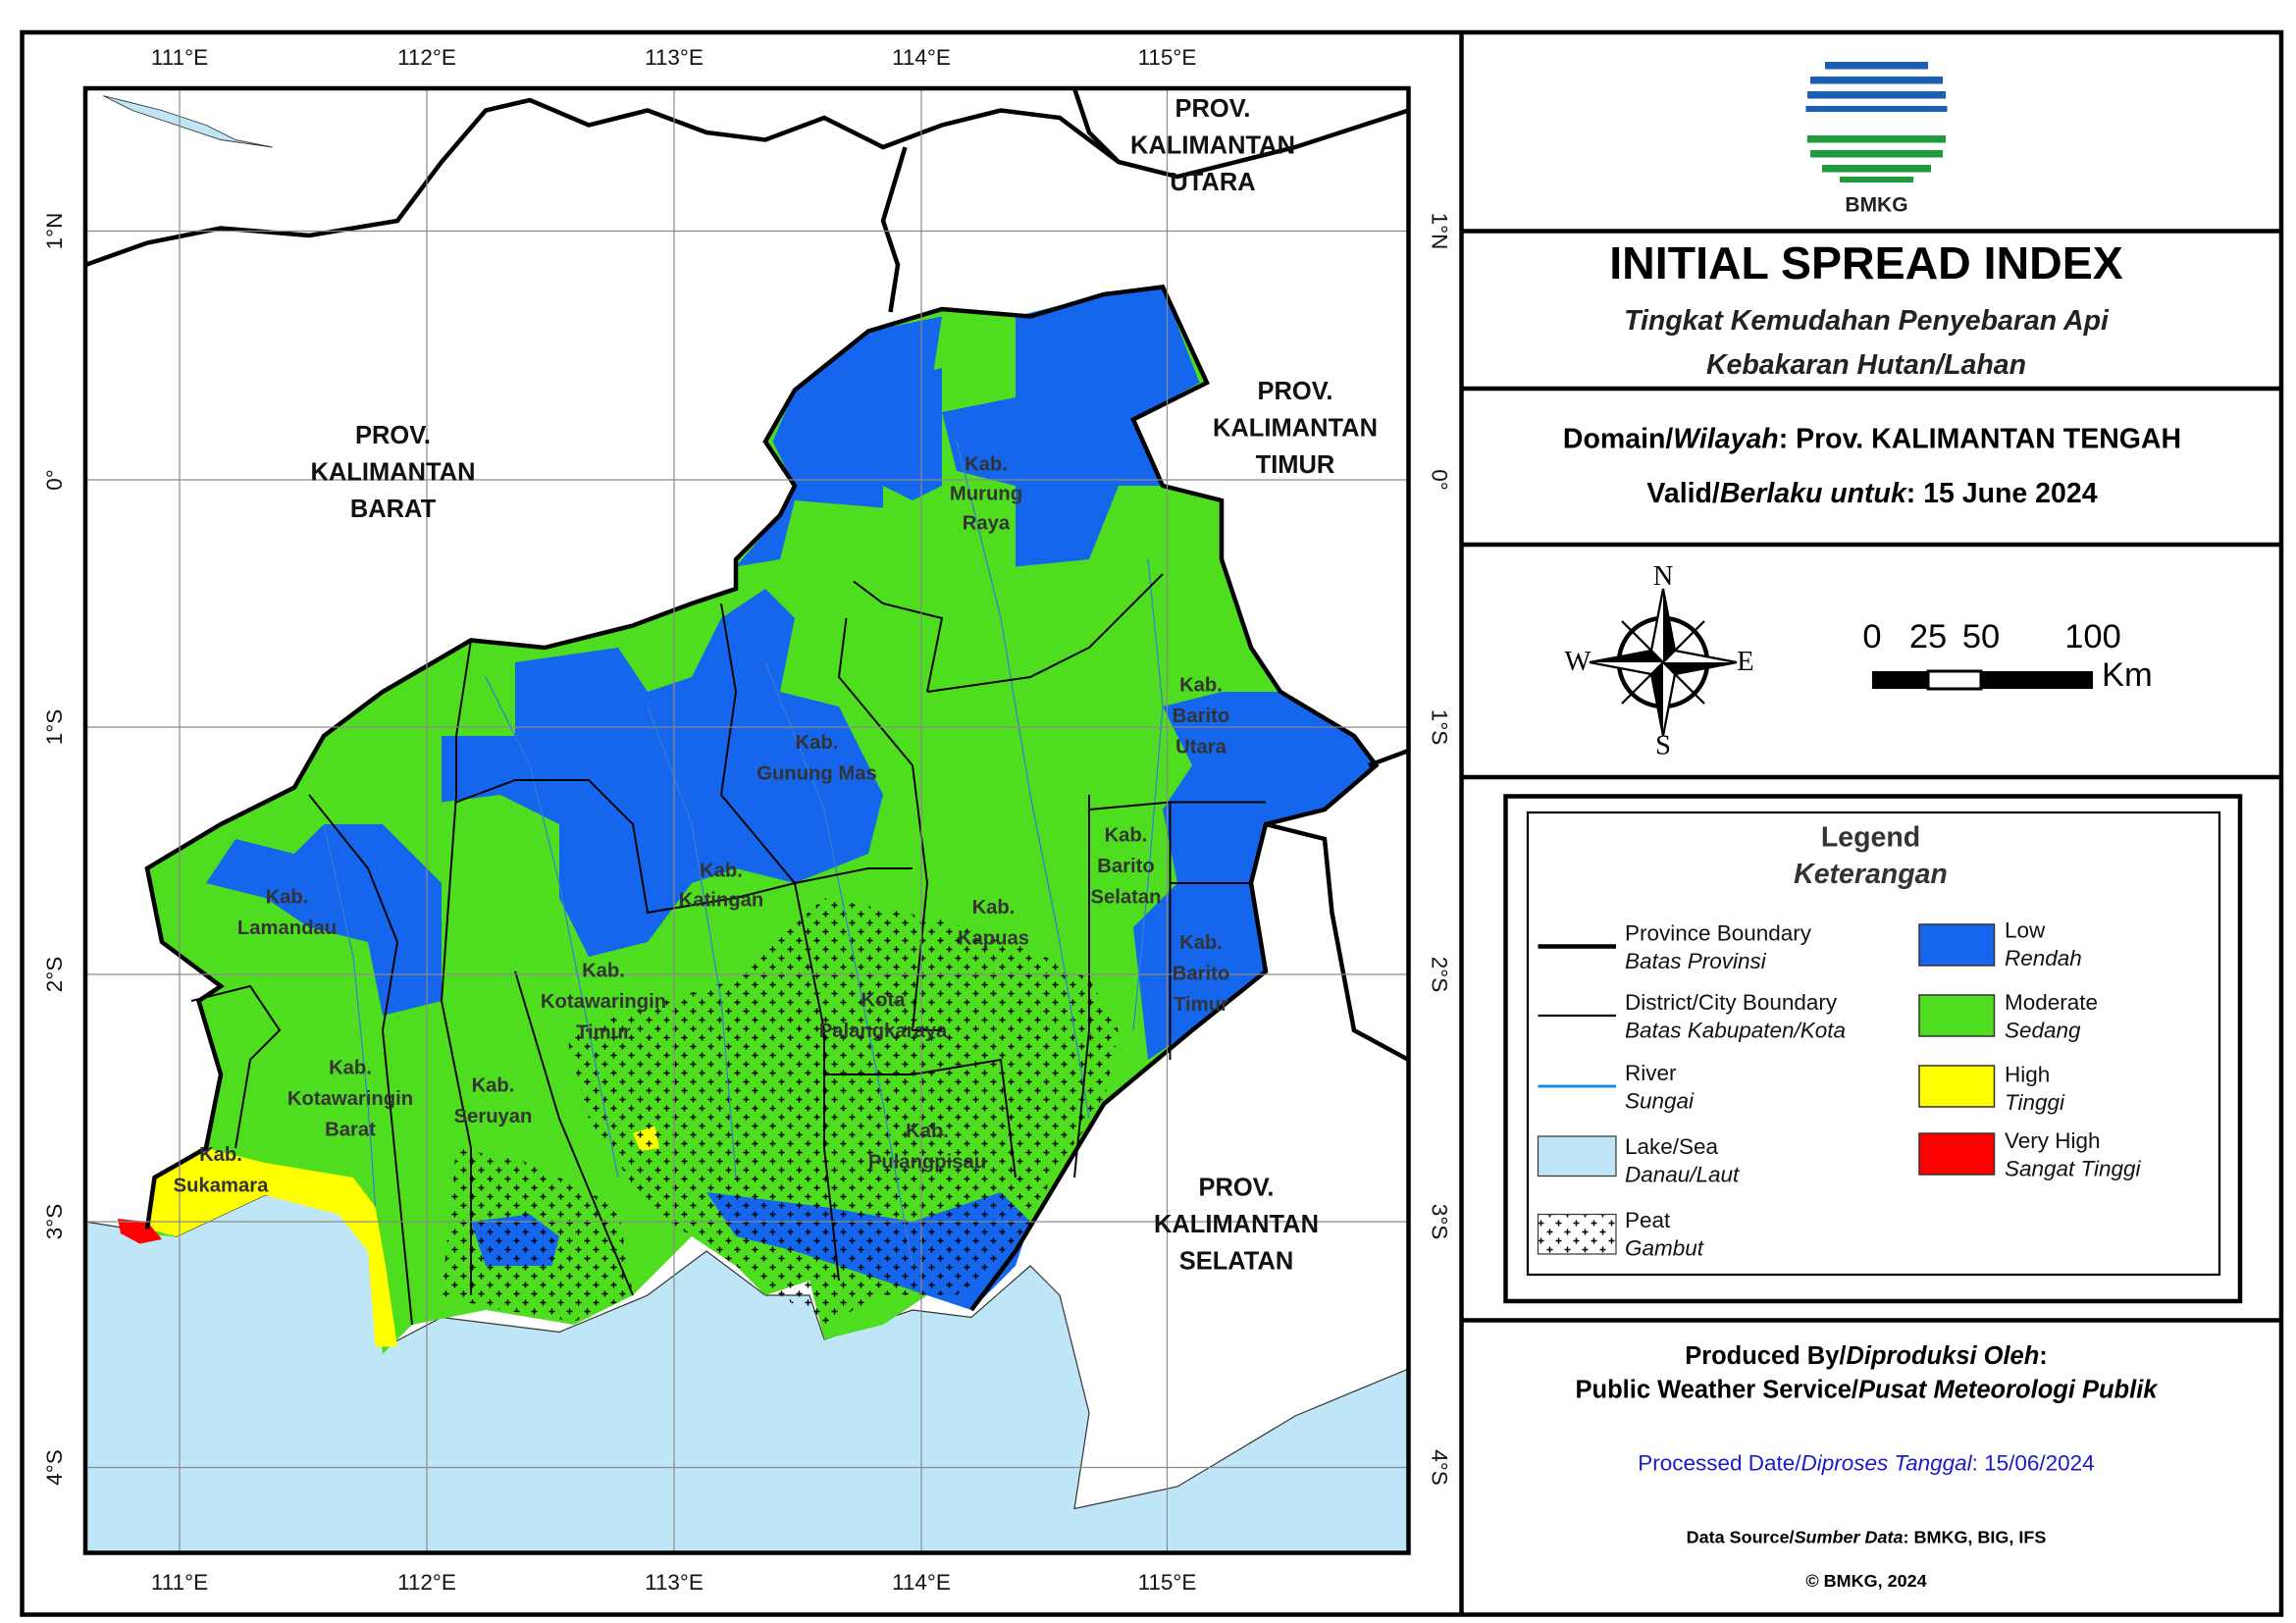 Image resolution: width=2296 pixels, height=1623 pixels. Describe the element at coordinates (1849, 1536) in the screenshot. I see `source-label-alt: Sumber Data` at that location.